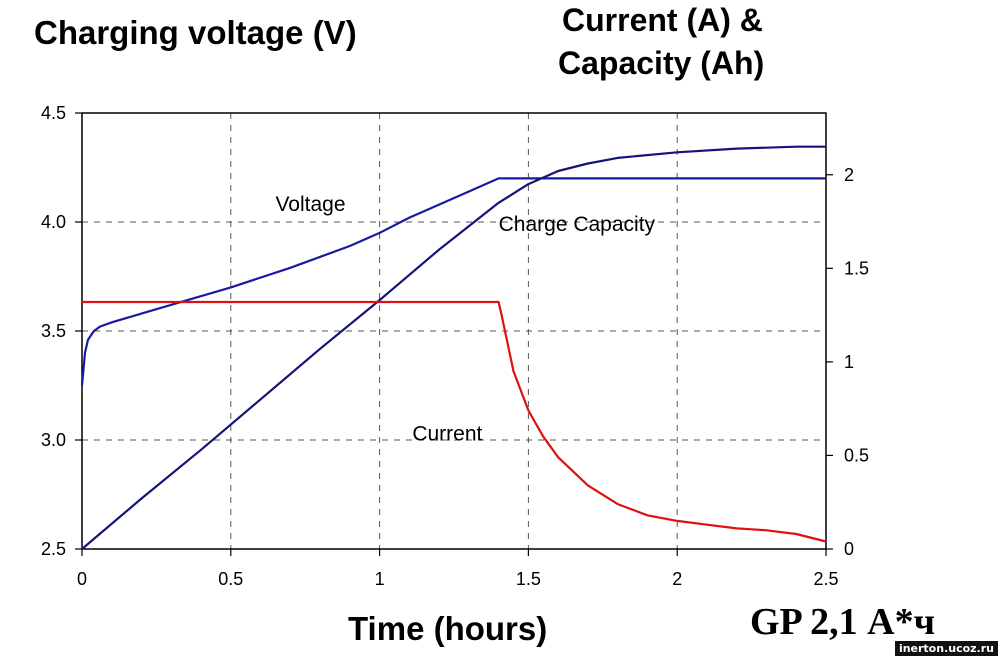  Describe the element at coordinates (528, 579) in the screenshot. I see `x-tick-label-3: 1.5` at that location.